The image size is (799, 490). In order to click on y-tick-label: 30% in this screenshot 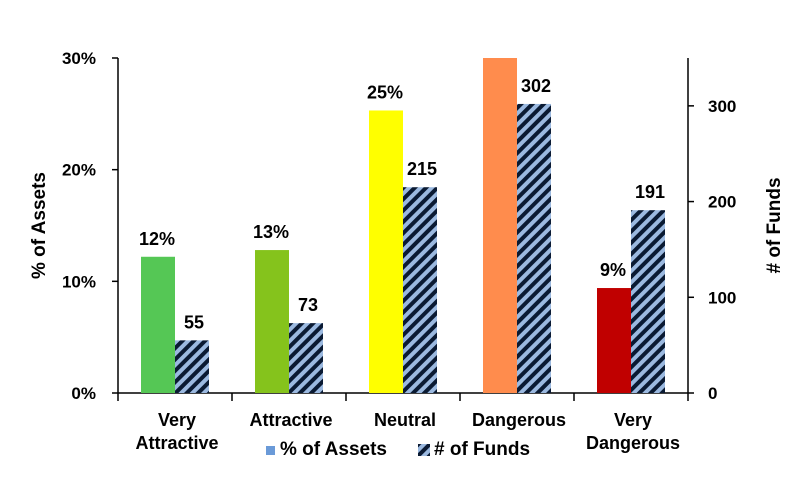, I will do `click(79, 58)`.